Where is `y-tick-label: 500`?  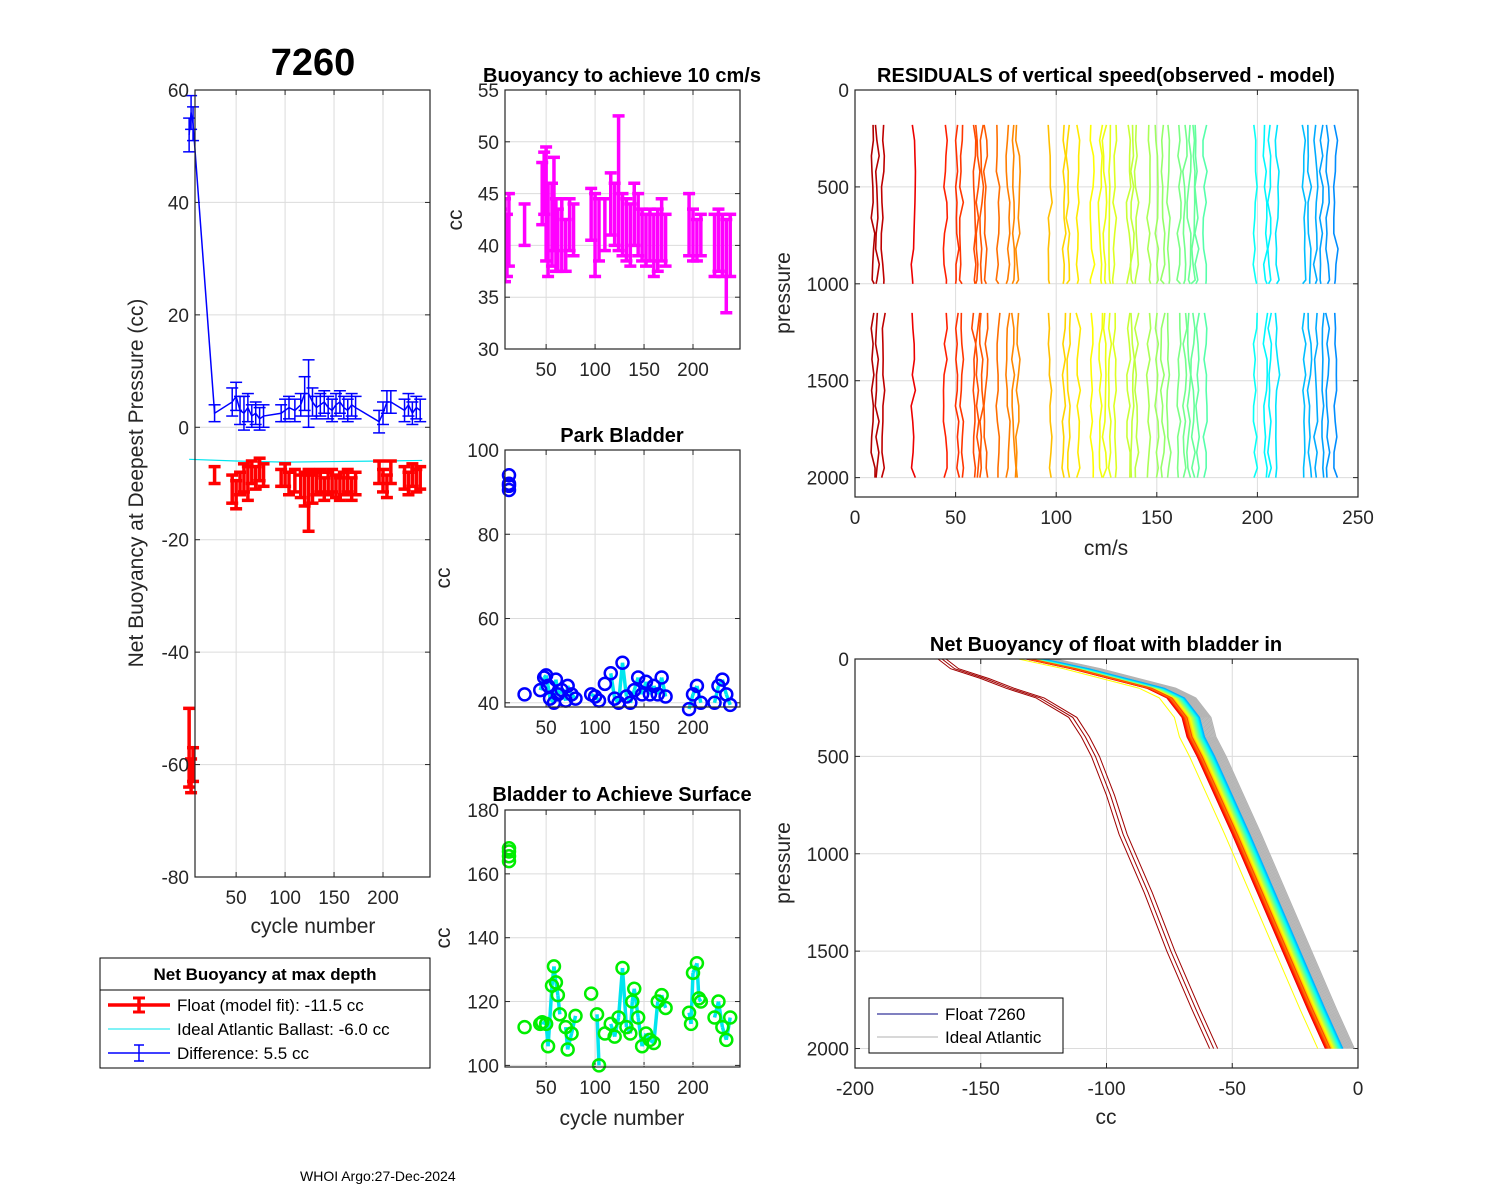 y-tick-label: 500 is located at coordinates (833, 188).